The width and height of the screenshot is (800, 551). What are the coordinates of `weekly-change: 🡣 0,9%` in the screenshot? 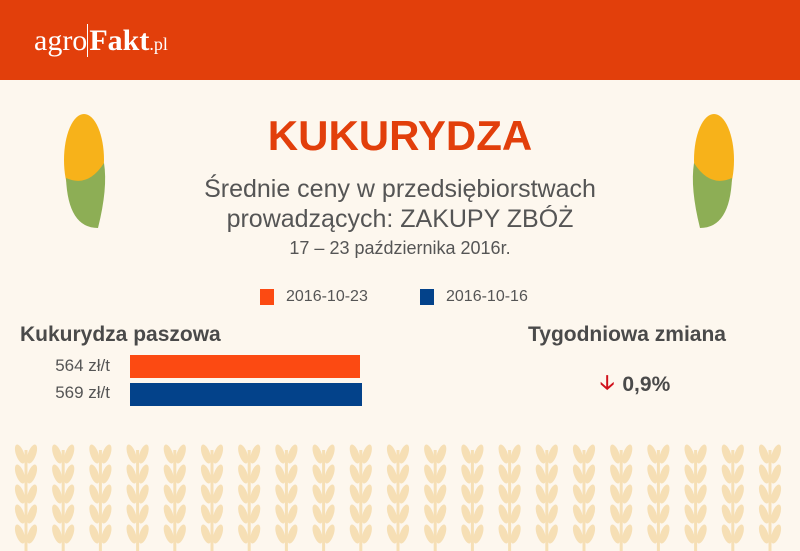 It's located at (635, 385).